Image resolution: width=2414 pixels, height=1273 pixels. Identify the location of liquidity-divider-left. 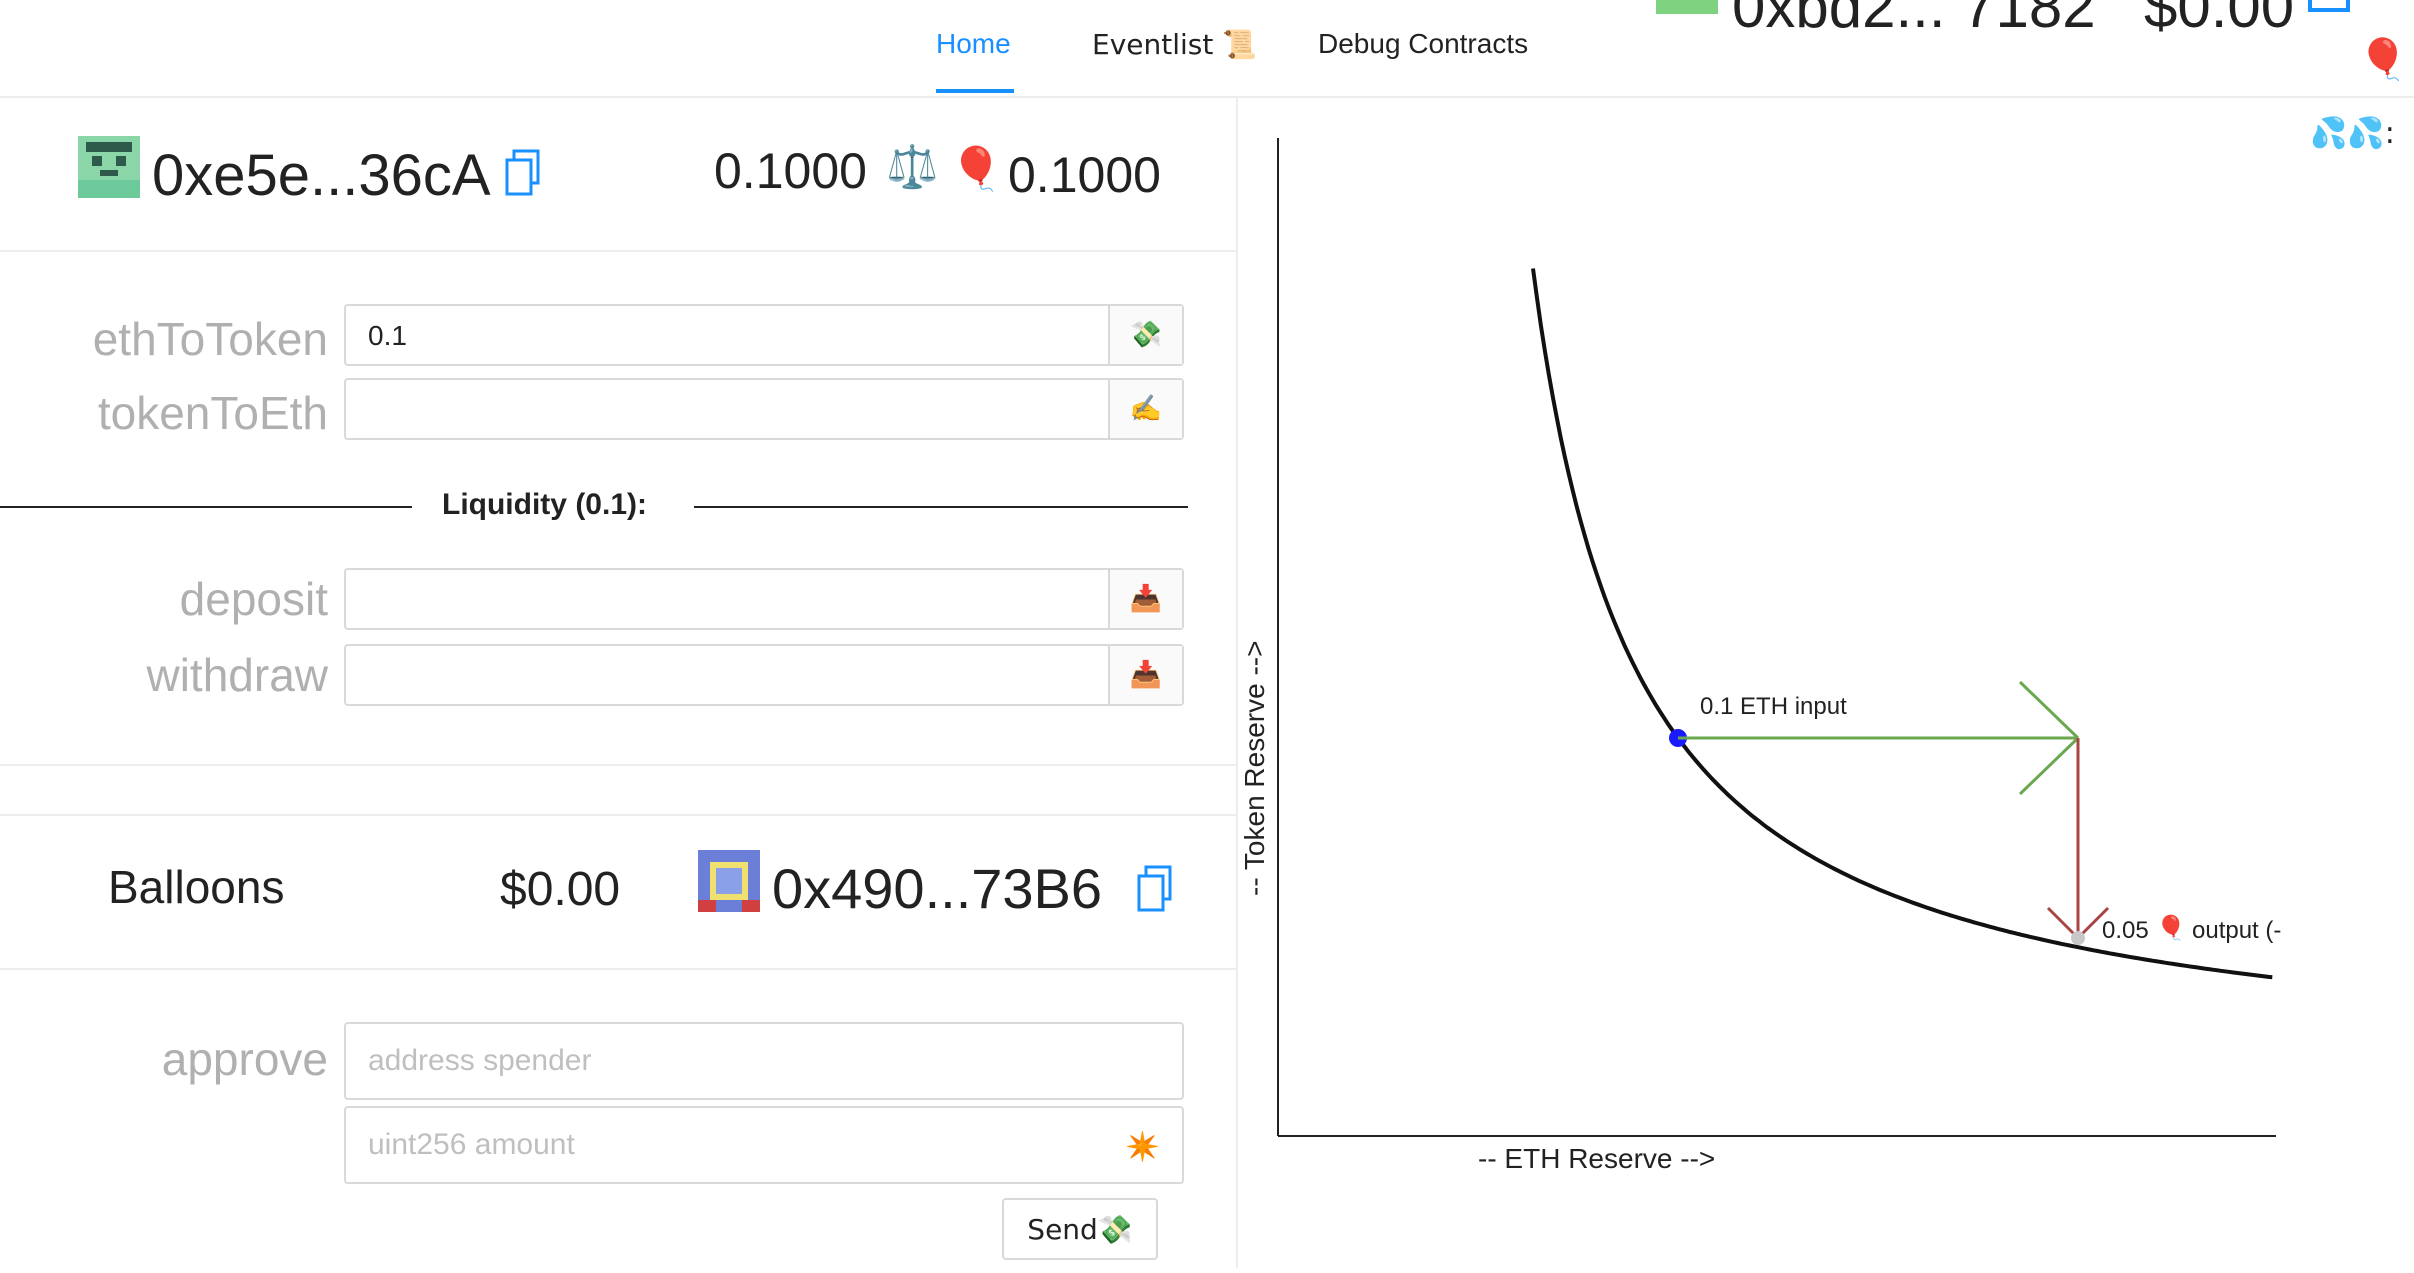
(206, 507).